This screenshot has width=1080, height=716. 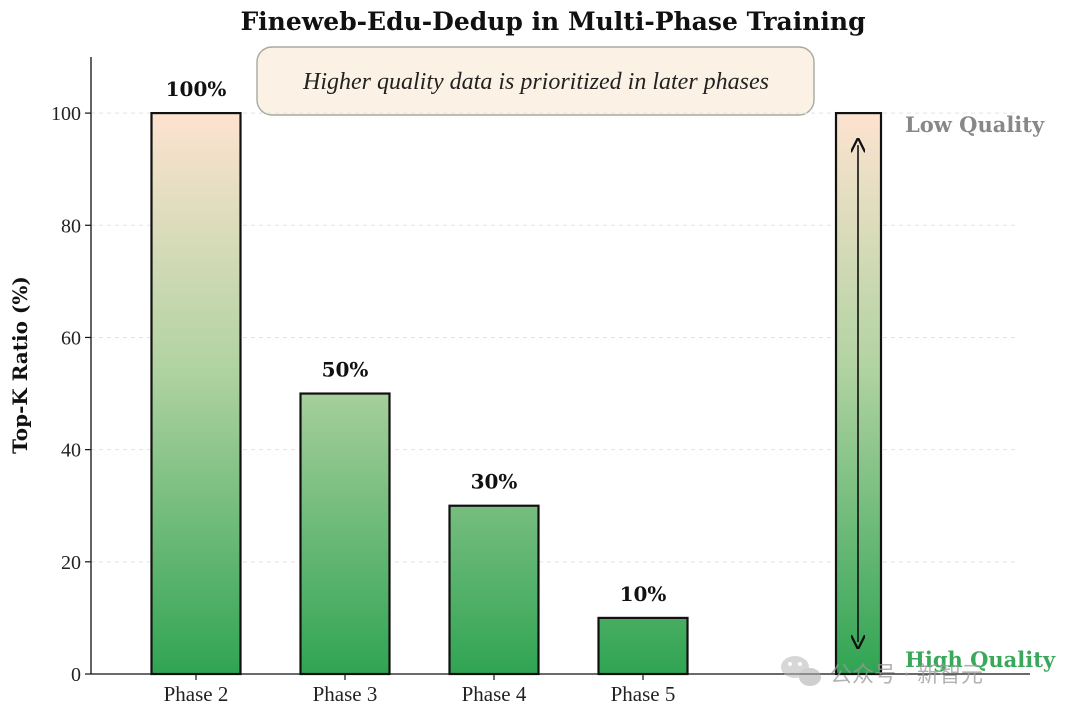 I want to click on y-tick-label: 20, so click(x=71, y=563).